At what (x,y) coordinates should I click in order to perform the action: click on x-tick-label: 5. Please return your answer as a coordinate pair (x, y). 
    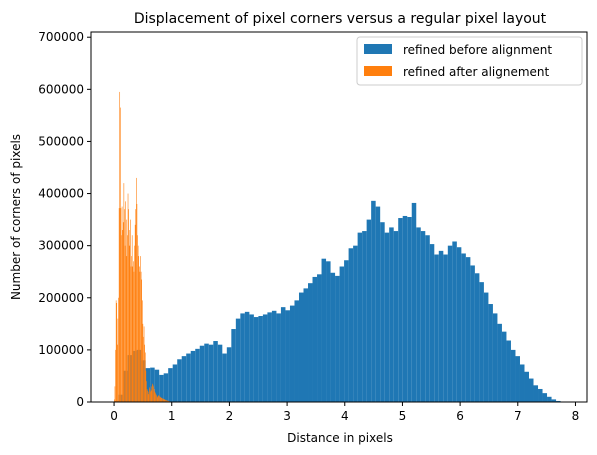
    Looking at the image, I should click on (403, 416).